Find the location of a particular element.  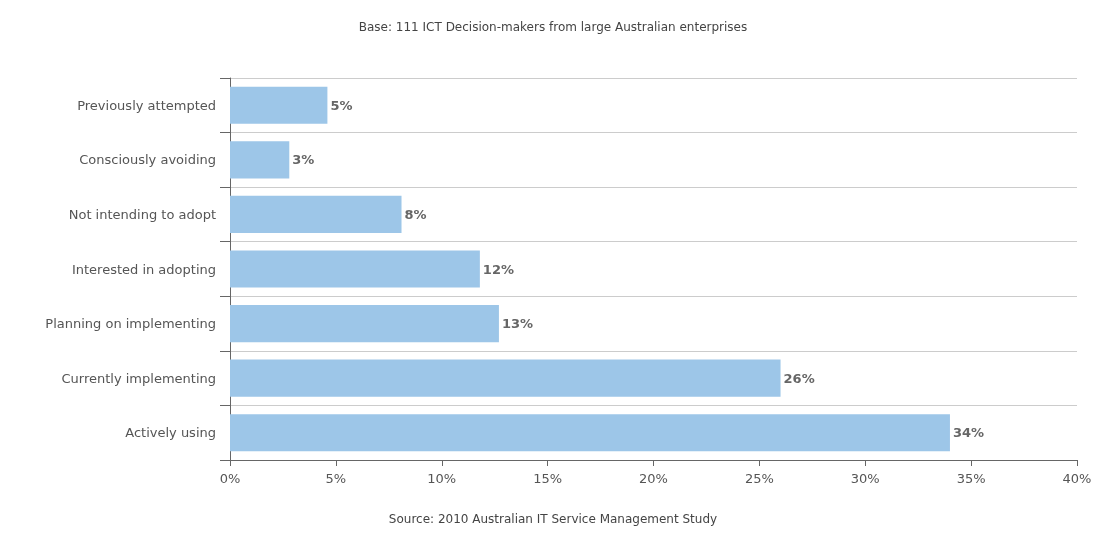

x-tick-label: 35% is located at coordinates (971, 478).